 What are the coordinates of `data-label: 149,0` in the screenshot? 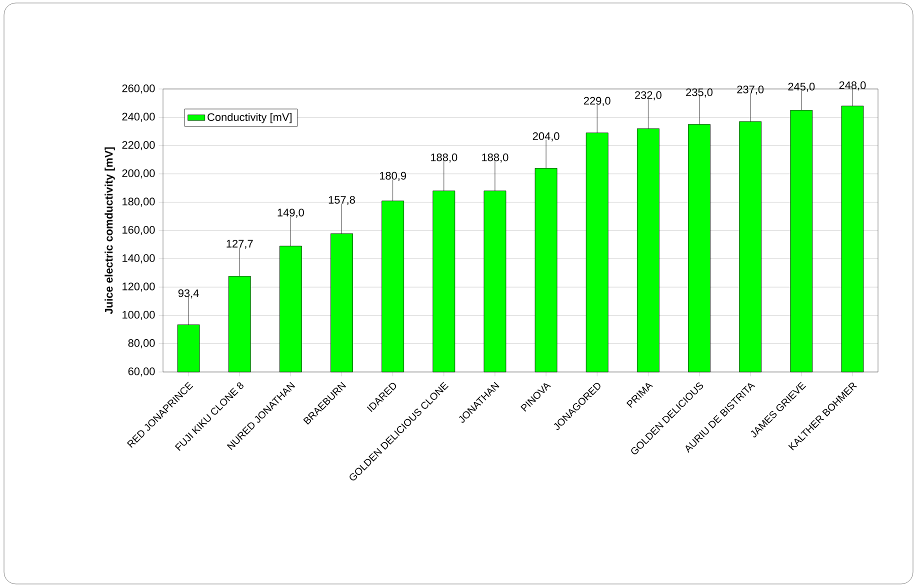 It's located at (291, 213).